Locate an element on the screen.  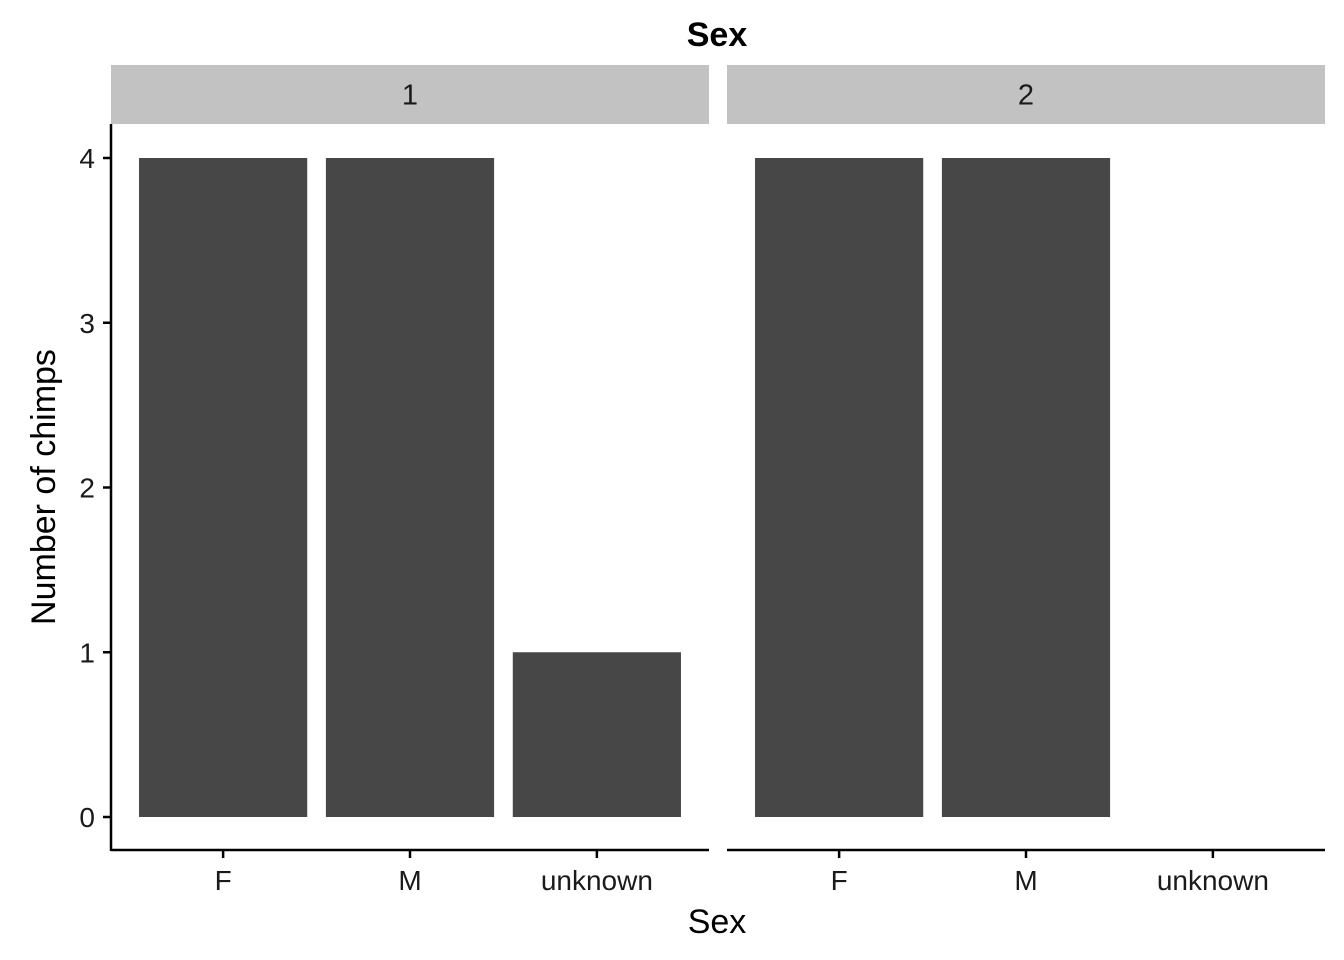
facet-strip-label: 1 is located at coordinates (410, 96).